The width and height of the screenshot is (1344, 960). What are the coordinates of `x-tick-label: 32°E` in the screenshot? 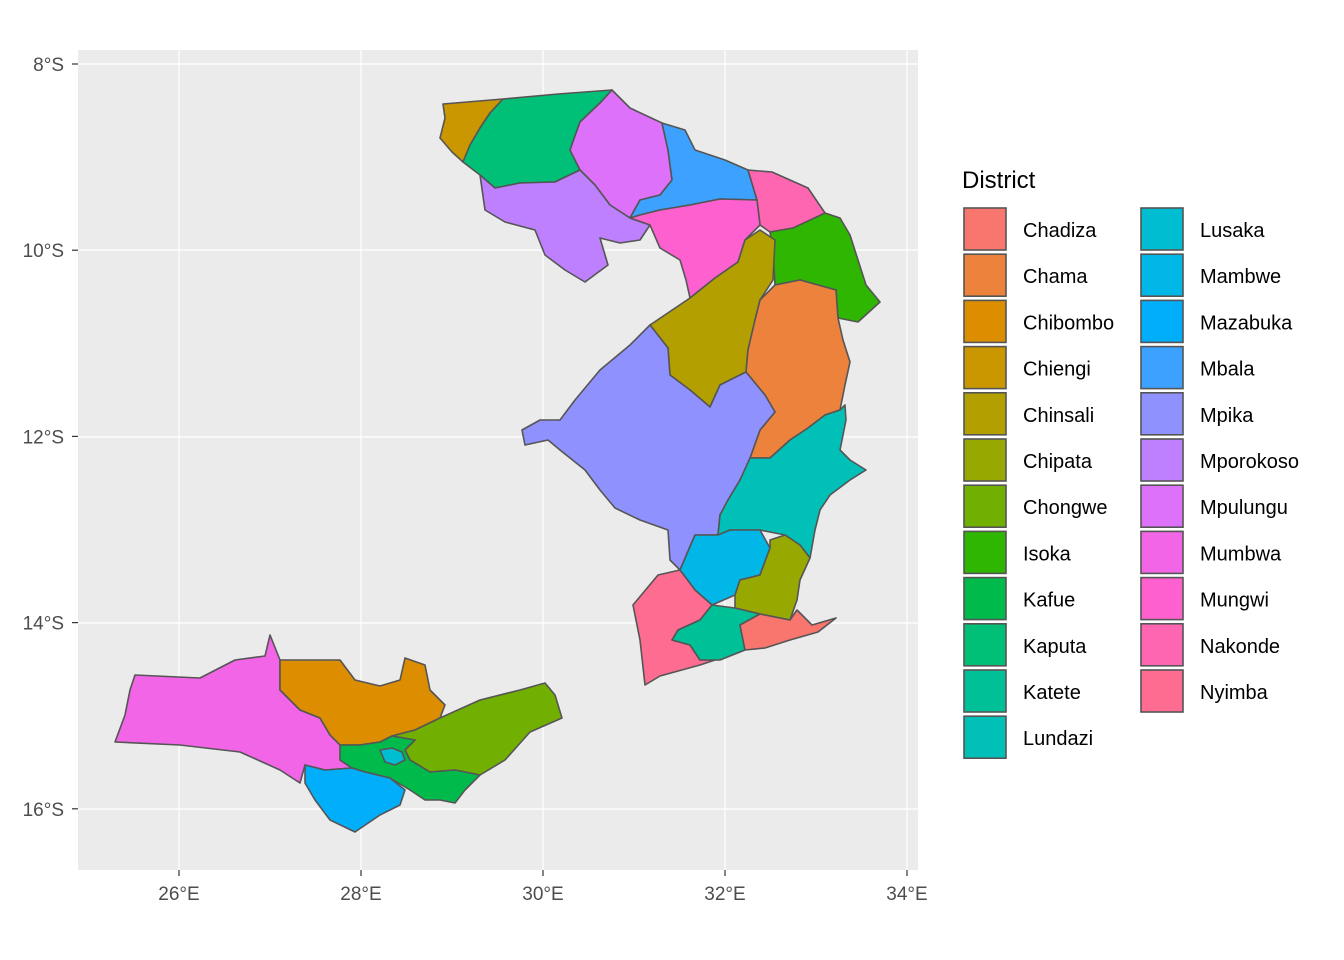 It's located at (724, 894).